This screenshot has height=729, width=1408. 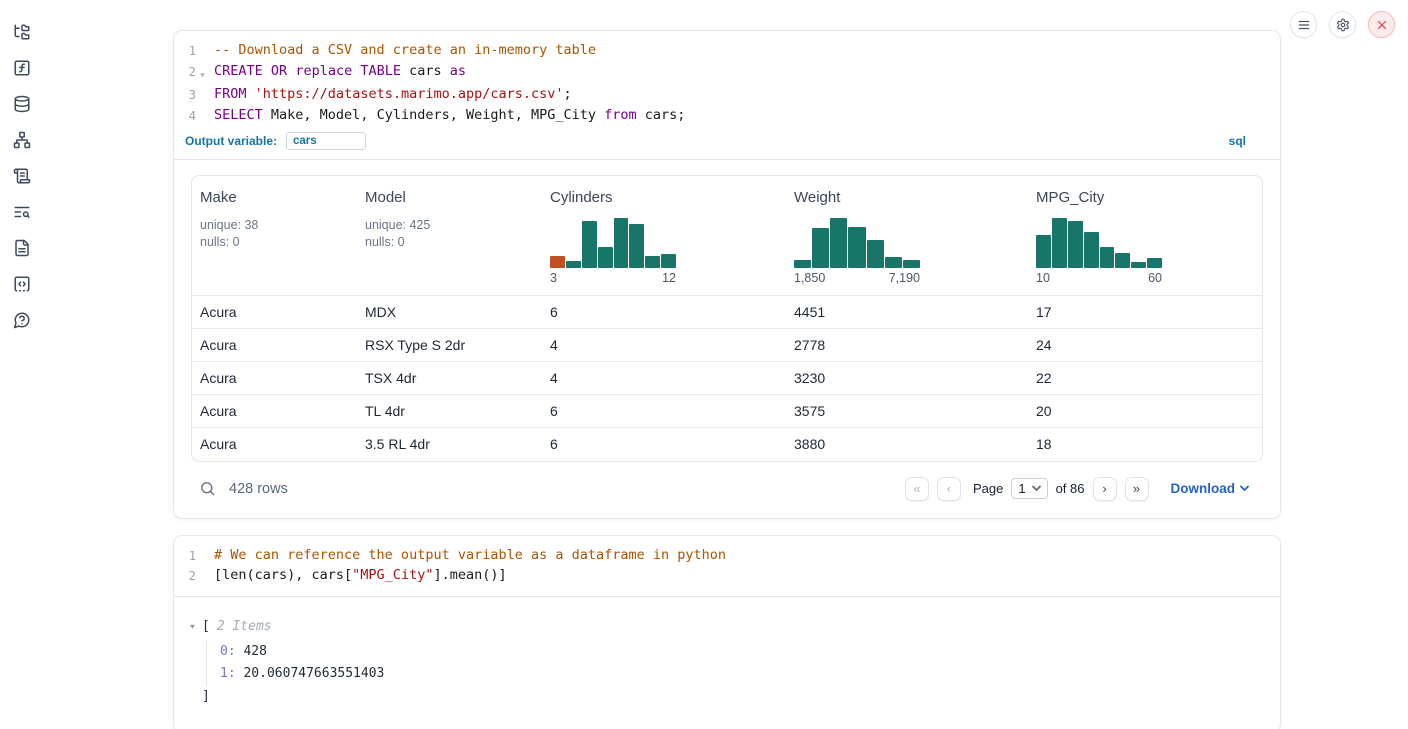 What do you see at coordinates (554, 312) in the screenshot?
I see `table-cell: 6` at bounding box center [554, 312].